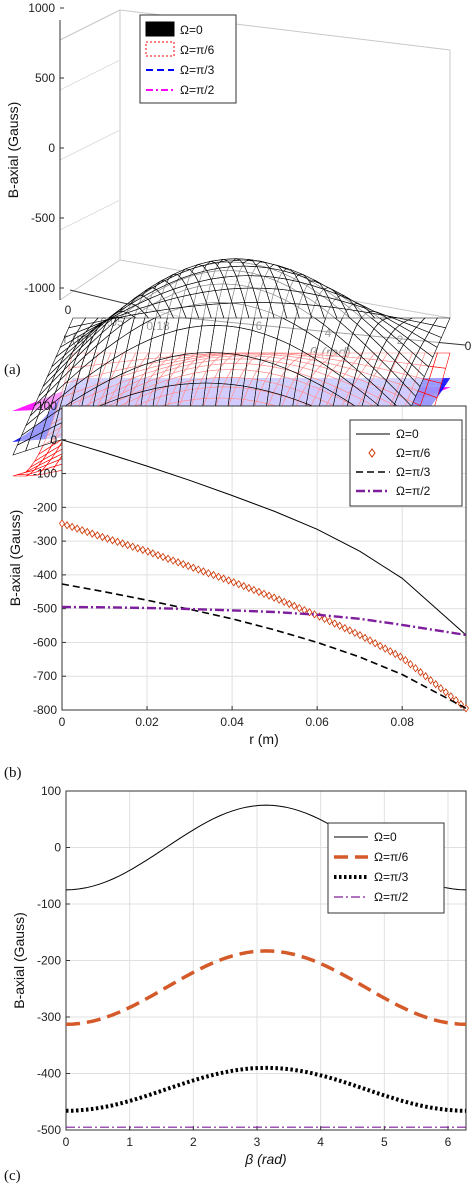 This screenshot has height=1202, width=474. I want to click on x-axis-label: β (rad), so click(265, 1159).